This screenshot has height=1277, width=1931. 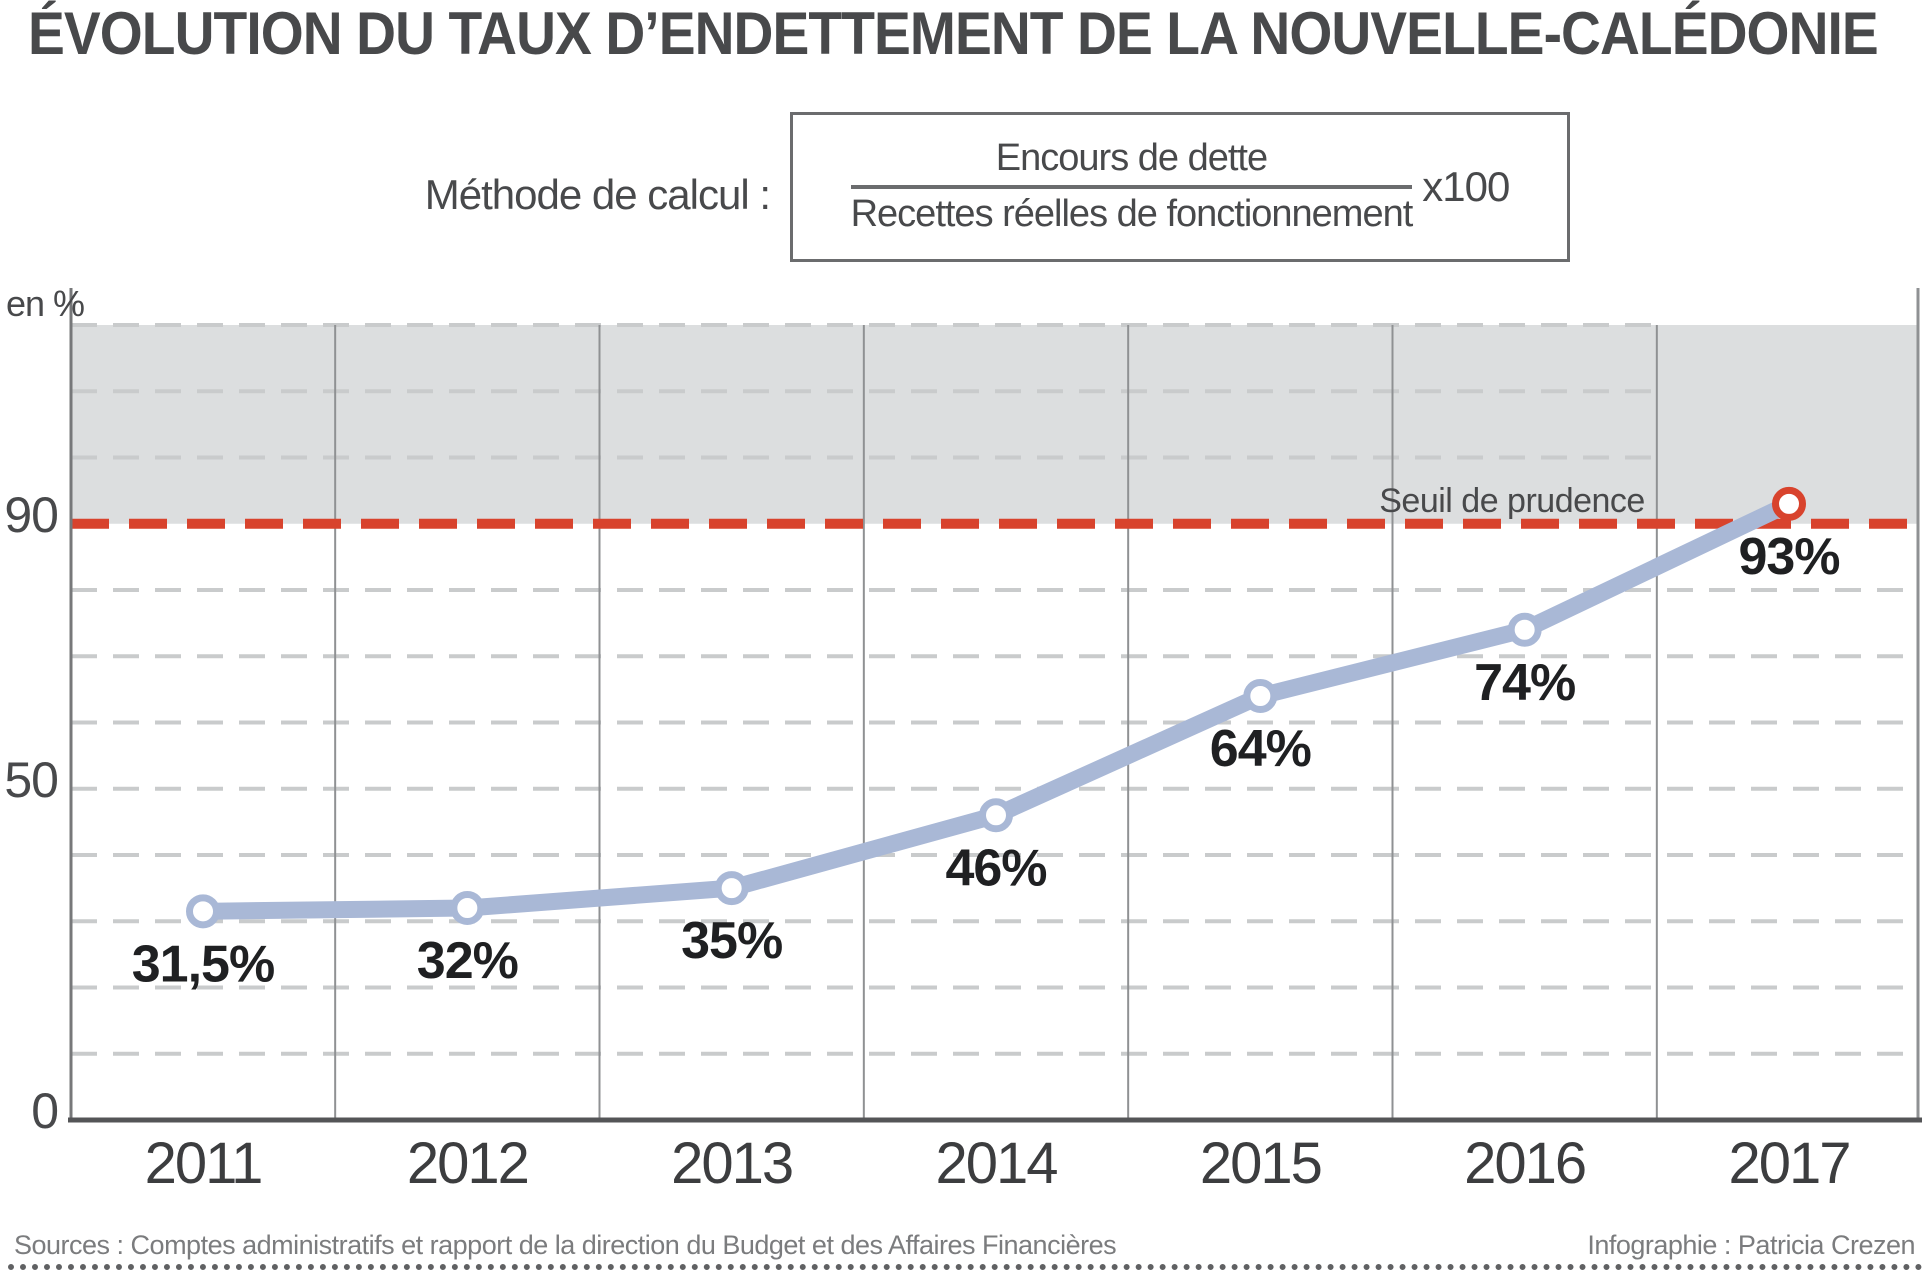 I want to click on formula-caption: Méthode de calcul :, so click(x=597, y=194).